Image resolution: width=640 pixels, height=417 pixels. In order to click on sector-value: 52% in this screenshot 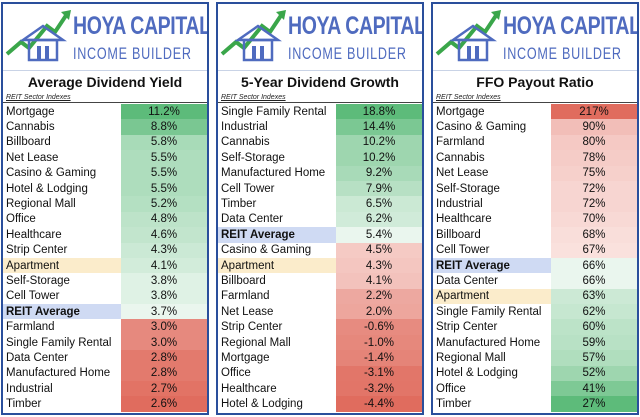, I will do `click(594, 373)`.